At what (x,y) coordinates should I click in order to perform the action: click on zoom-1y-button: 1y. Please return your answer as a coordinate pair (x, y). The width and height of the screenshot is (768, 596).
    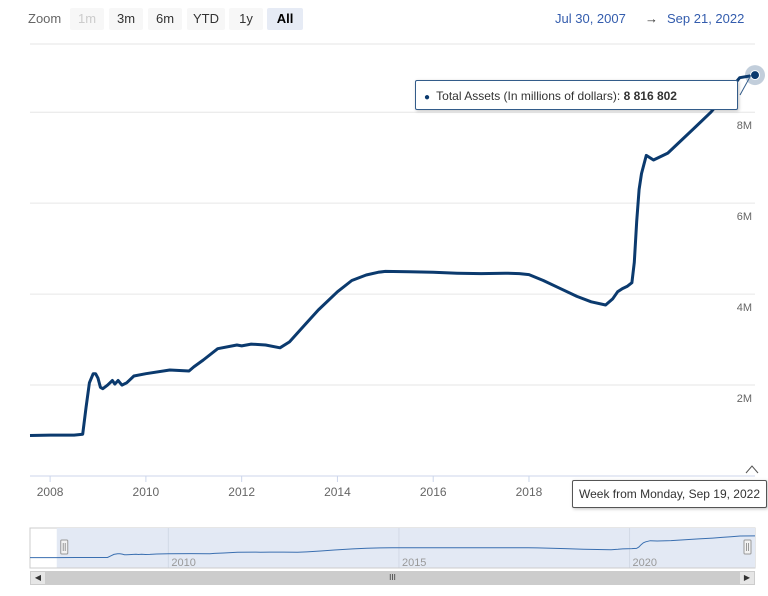
    Looking at the image, I should click on (246, 19).